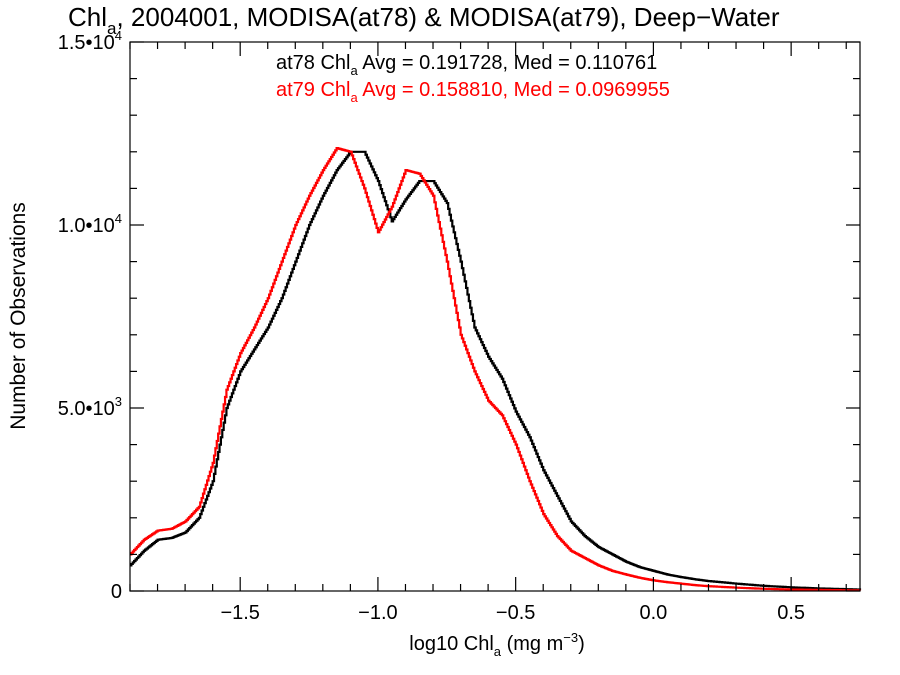 The width and height of the screenshot is (900, 675). Describe the element at coordinates (653, 613) in the screenshot. I see `x-tick-label: 0.0` at that location.